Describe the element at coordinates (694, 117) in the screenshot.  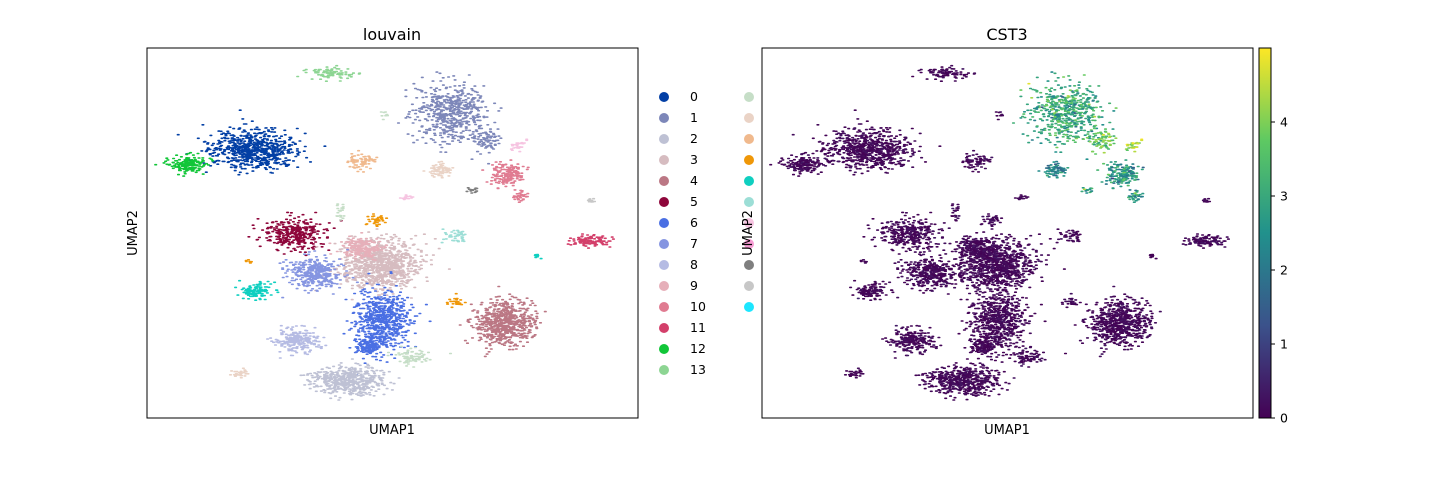
I see `legend-label: 1` at that location.